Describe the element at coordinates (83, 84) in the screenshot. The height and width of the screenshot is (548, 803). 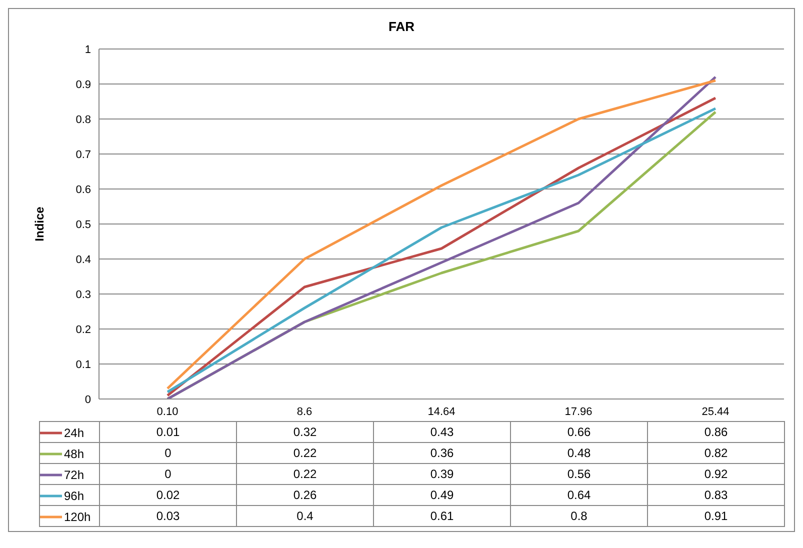
I see `y-tick-label: 0.9` at that location.